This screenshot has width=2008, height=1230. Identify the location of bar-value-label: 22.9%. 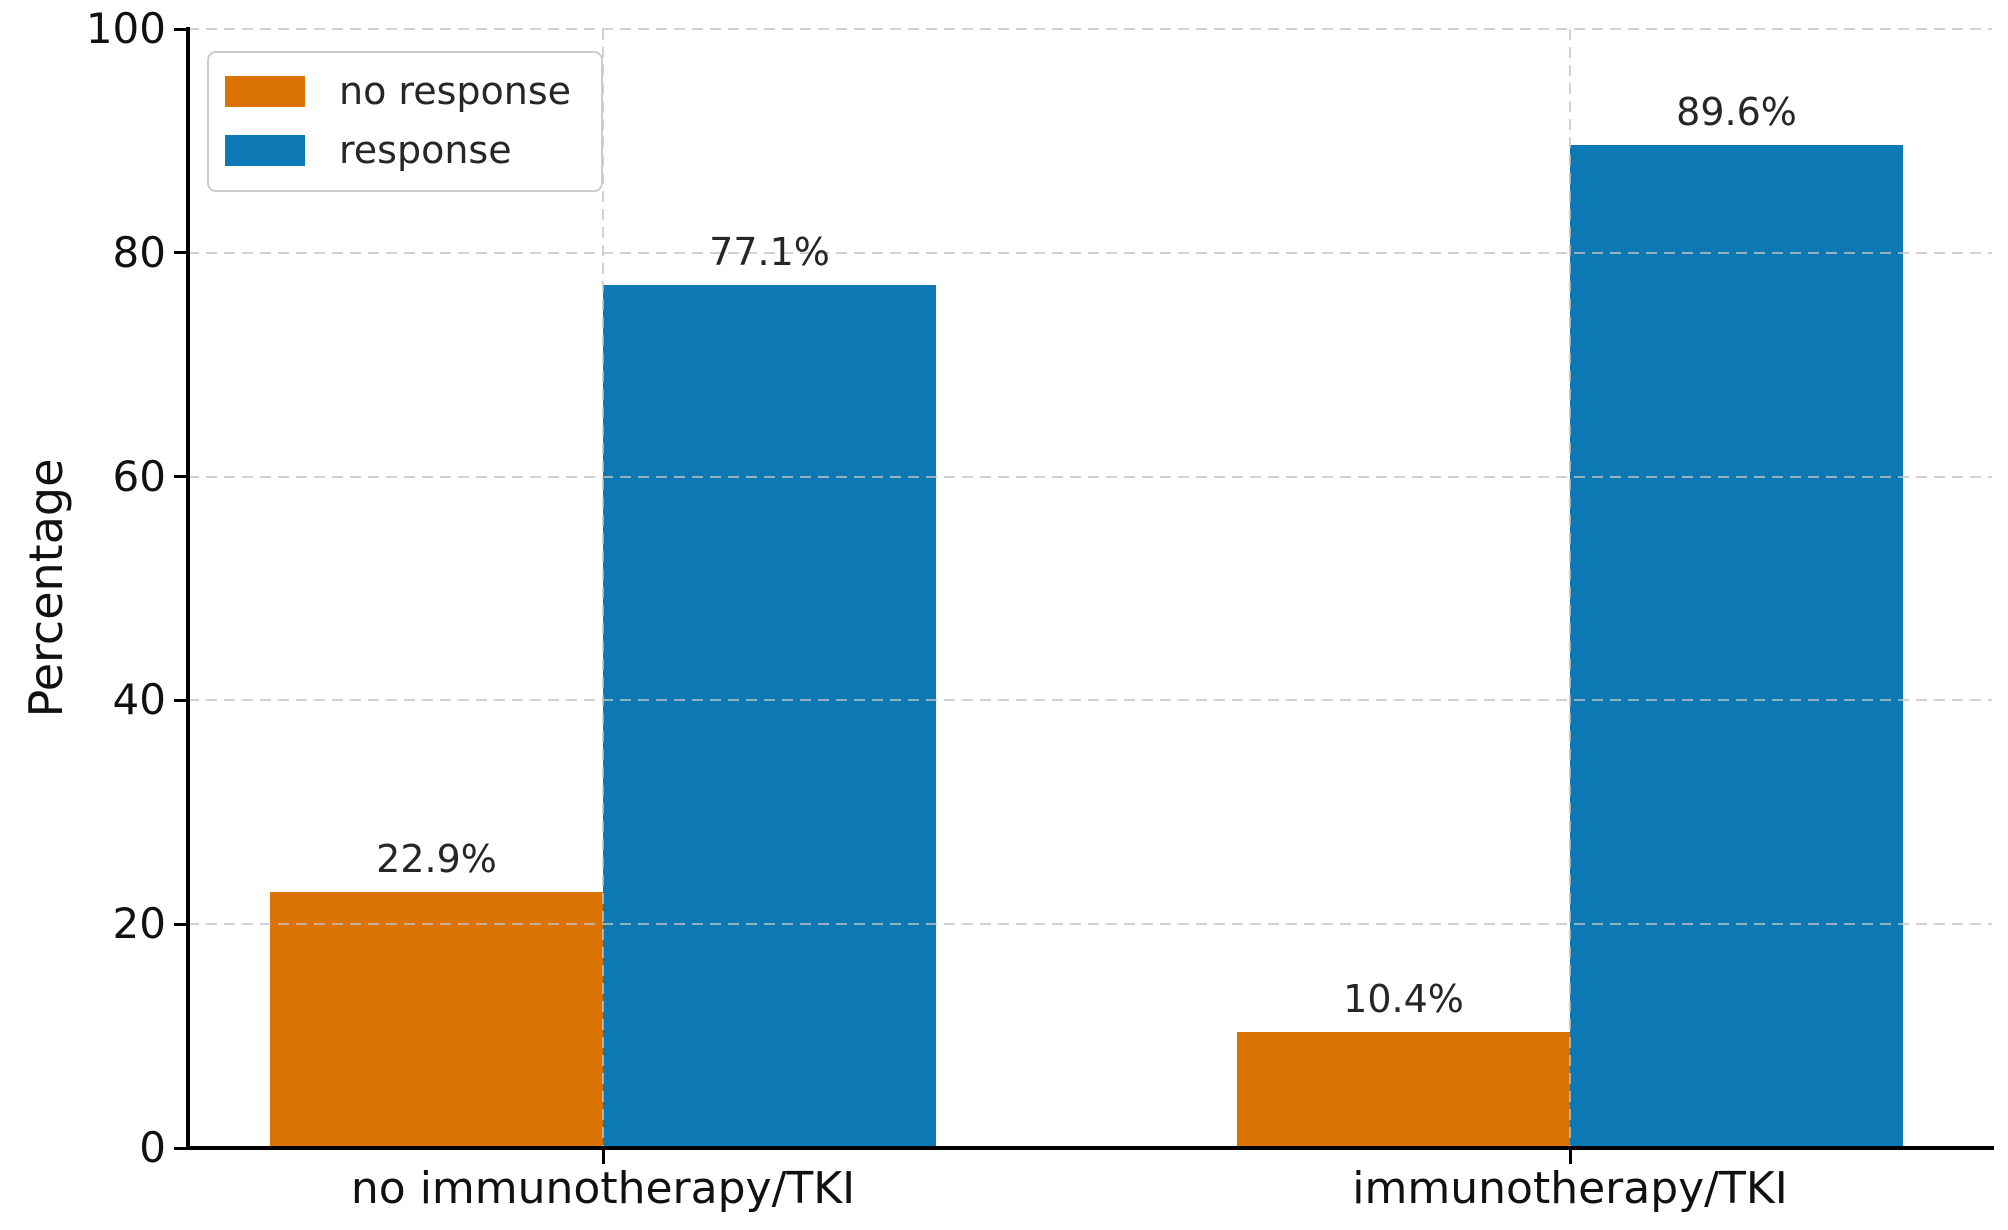
(436, 858).